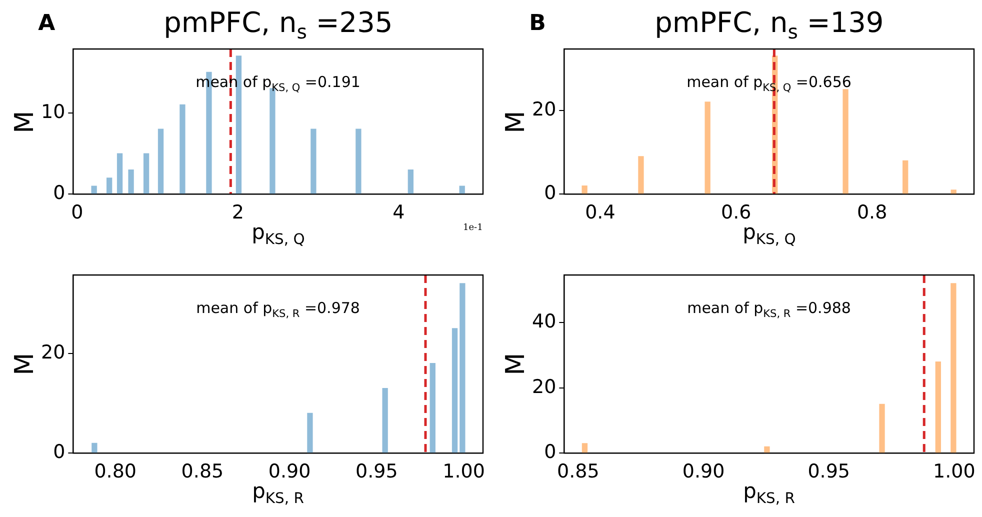 The image size is (982, 517). What do you see at coordinates (703, 471) in the screenshot?
I see `x-tick-label: 0.90` at bounding box center [703, 471].